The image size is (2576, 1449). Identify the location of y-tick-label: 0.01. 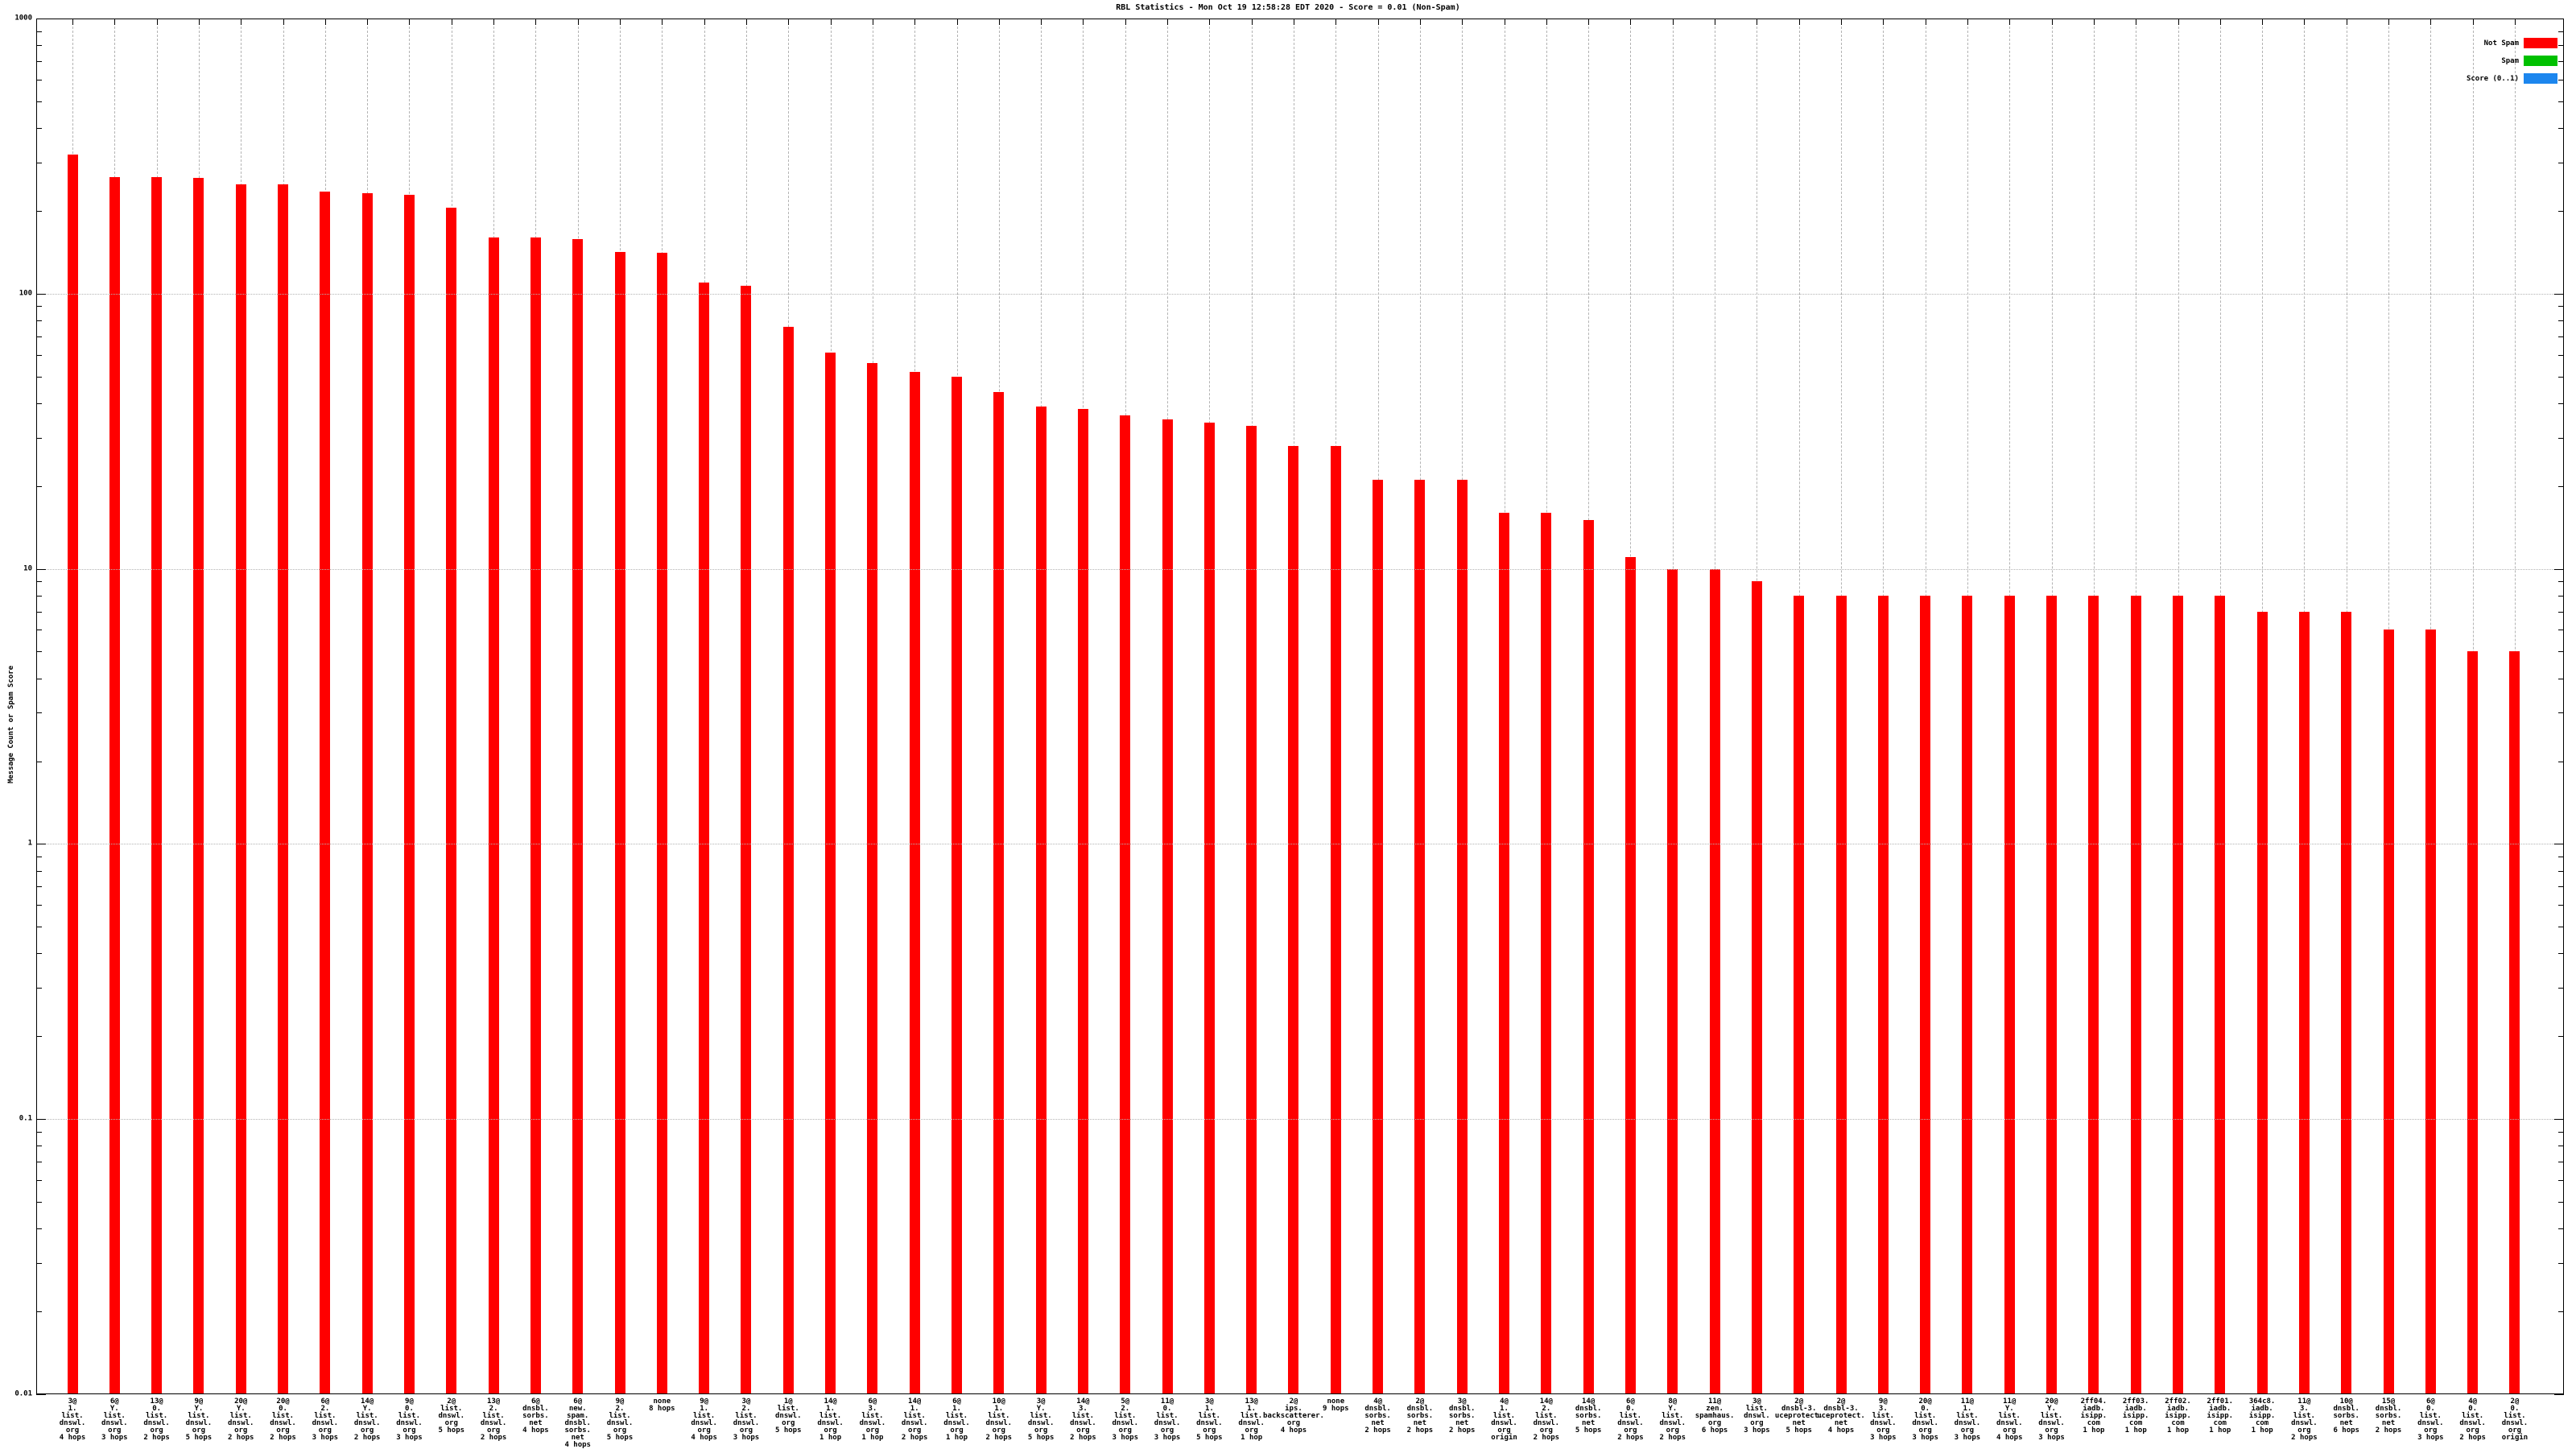
(23, 1393).